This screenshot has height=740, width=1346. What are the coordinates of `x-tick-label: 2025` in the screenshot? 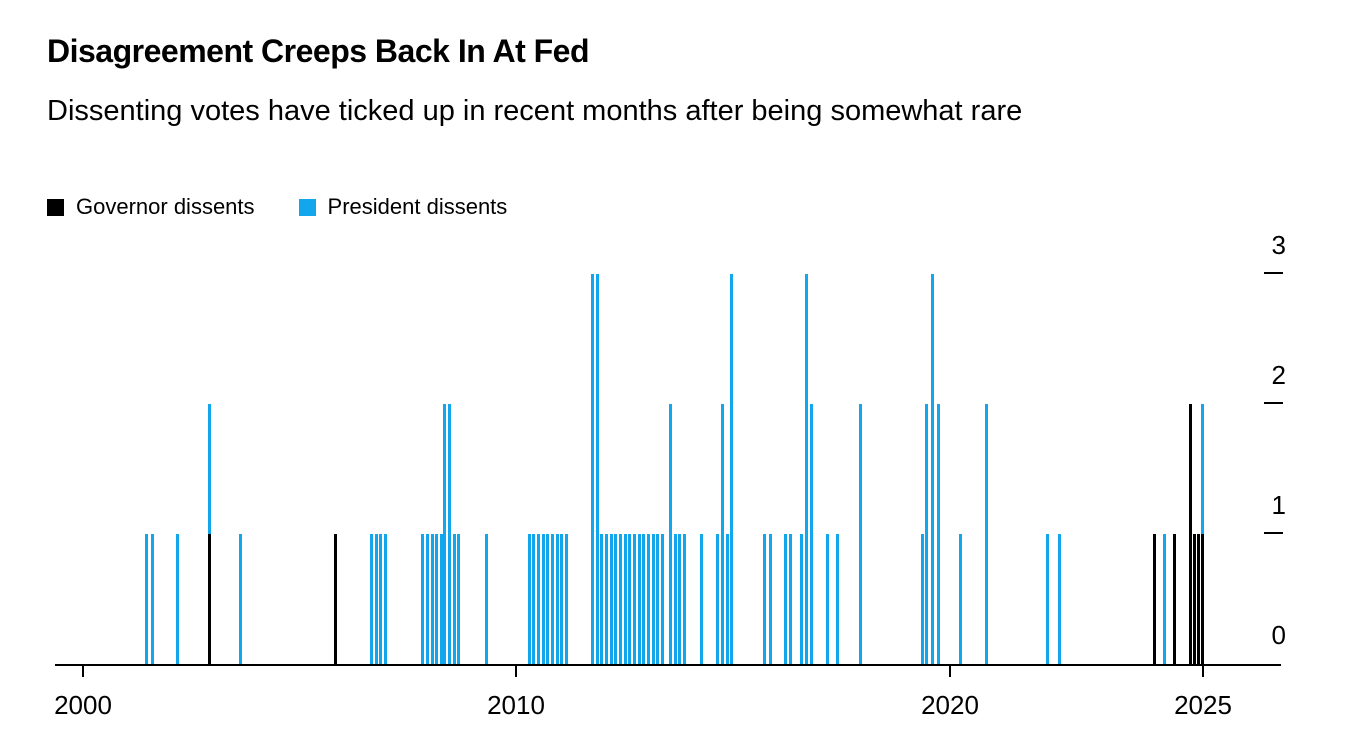 It's located at (1203, 705).